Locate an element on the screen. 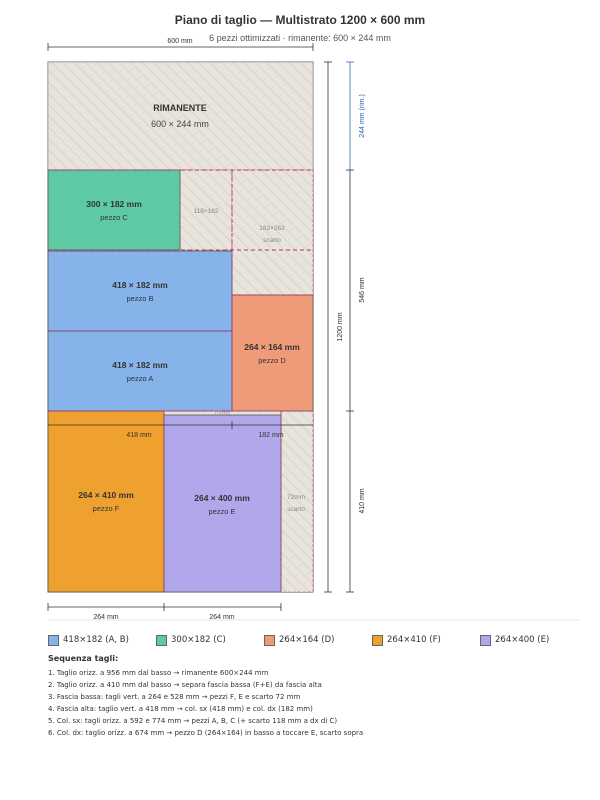  scrap-182-label: scarto is located at coordinates (272, 240).